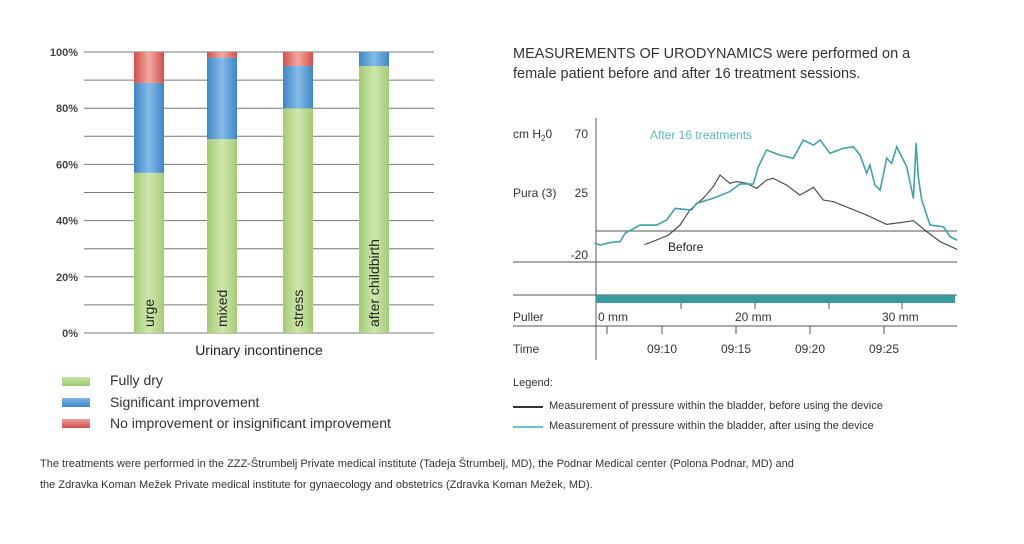  I want to click on y-tick-label: 20%, so click(67, 278).